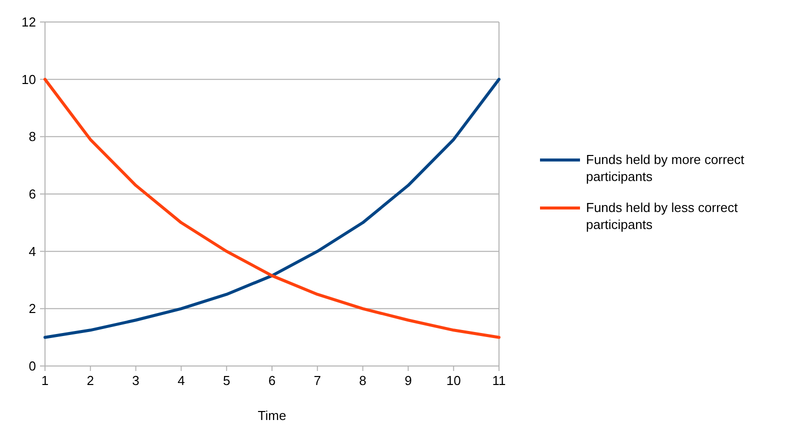 The width and height of the screenshot is (801, 428). What do you see at coordinates (453, 380) in the screenshot?
I see `x-tick-label: 10` at bounding box center [453, 380].